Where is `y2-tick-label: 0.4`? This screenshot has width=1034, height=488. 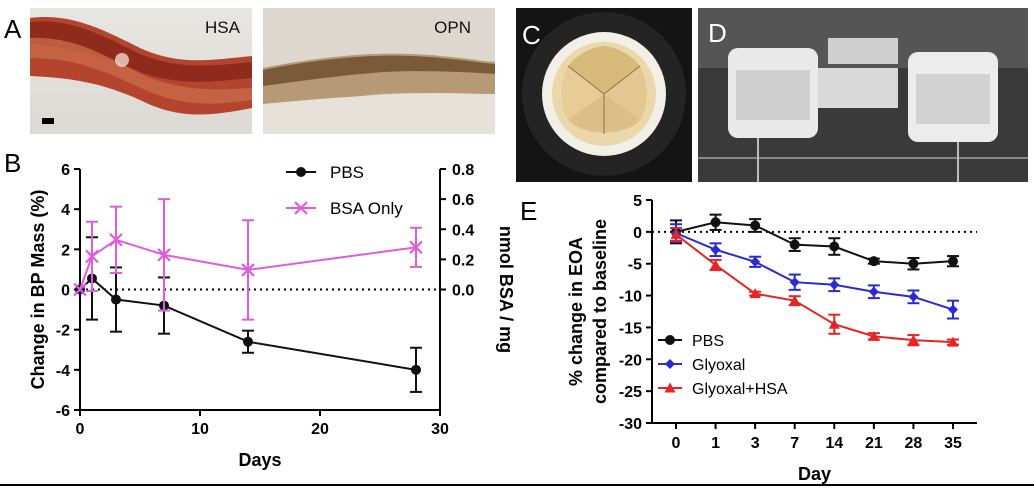
y2-tick-label: 0.4 is located at coordinates (463, 230).